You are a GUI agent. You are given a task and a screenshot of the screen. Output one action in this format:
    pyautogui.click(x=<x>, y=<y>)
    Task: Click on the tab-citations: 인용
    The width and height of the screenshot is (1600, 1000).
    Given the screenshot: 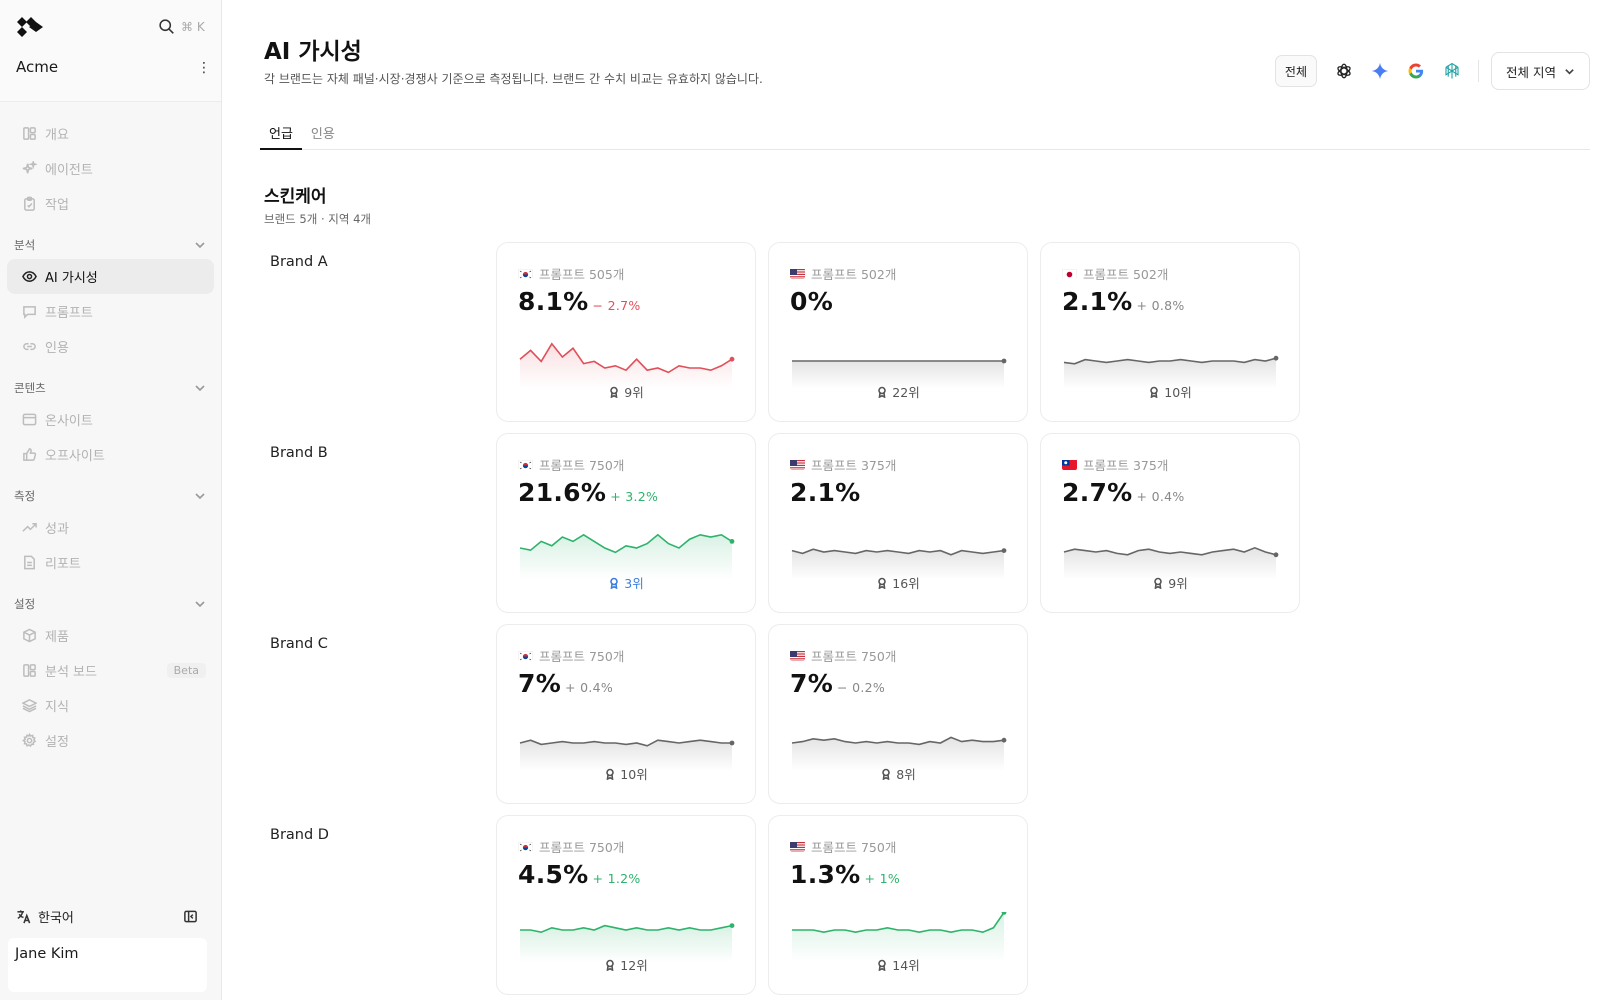 What is the action you would take?
    pyautogui.click(x=322, y=134)
    